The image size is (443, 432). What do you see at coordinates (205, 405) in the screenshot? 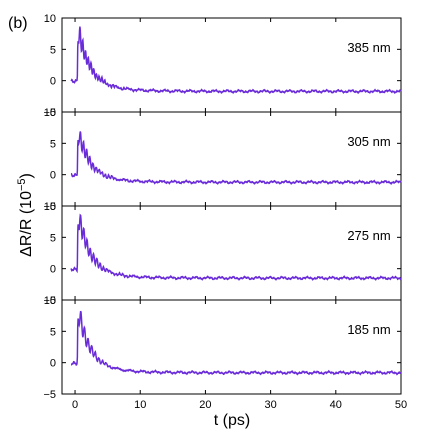
I see `x-tick-label: 20` at bounding box center [205, 405].